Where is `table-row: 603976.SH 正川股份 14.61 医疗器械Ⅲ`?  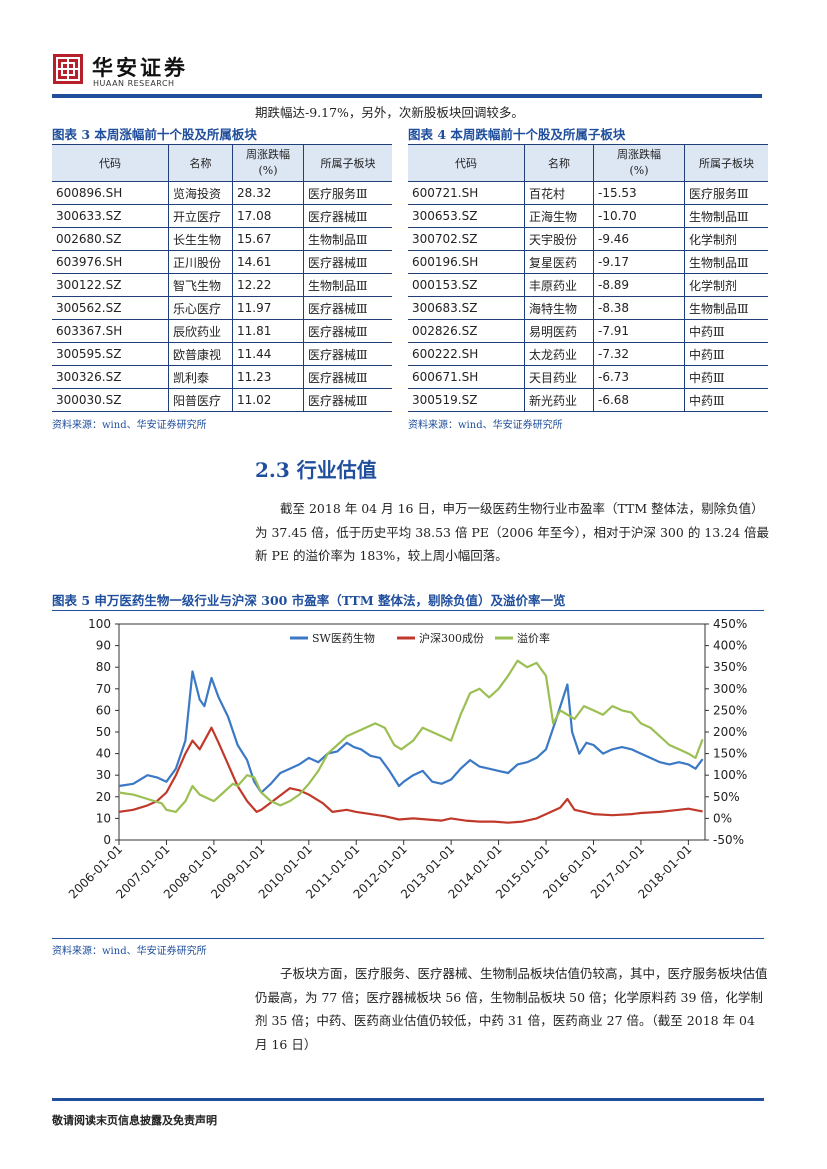
table-row: 603976.SH 正川股份 14.61 医疗器械Ⅲ is located at coordinates (222, 262).